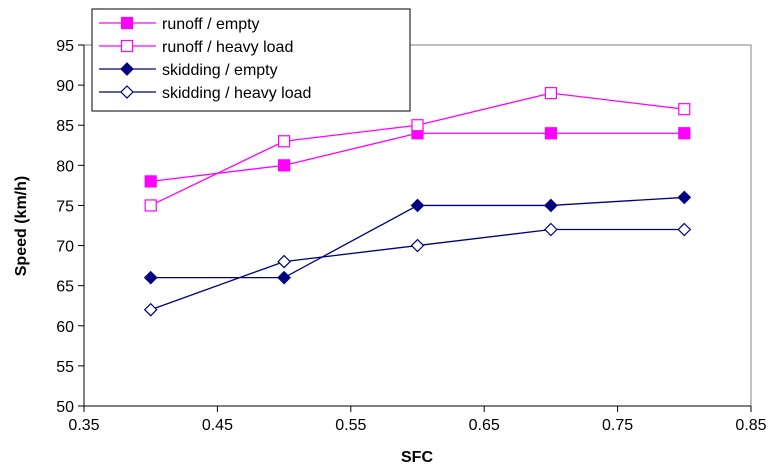 The width and height of the screenshot is (772, 469). Describe the element at coordinates (484, 425) in the screenshot. I see `x-tick-label: 0.65` at that location.